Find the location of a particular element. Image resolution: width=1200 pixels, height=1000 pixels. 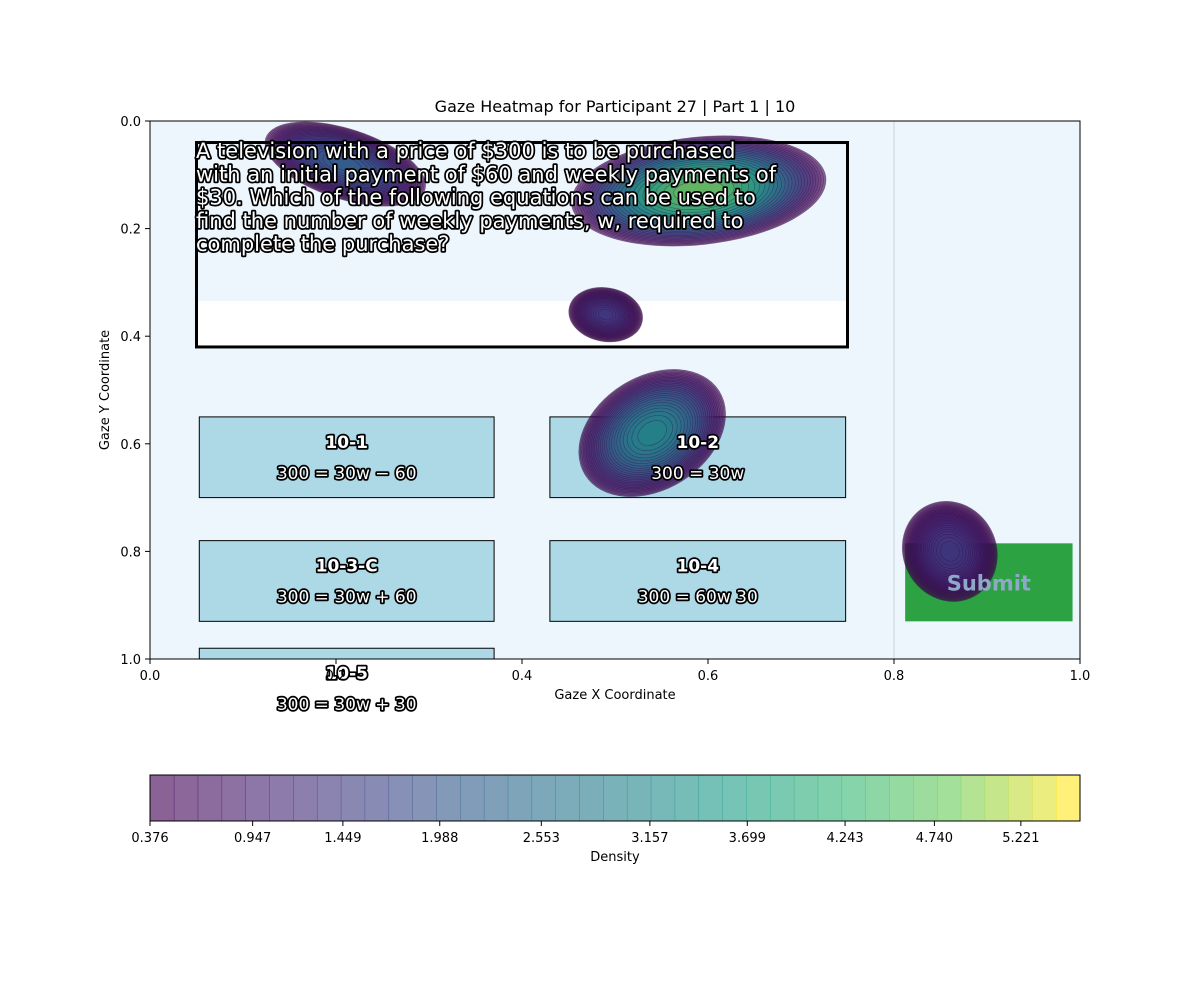

colorbar-tick-label: 0.947 is located at coordinates (252, 838).